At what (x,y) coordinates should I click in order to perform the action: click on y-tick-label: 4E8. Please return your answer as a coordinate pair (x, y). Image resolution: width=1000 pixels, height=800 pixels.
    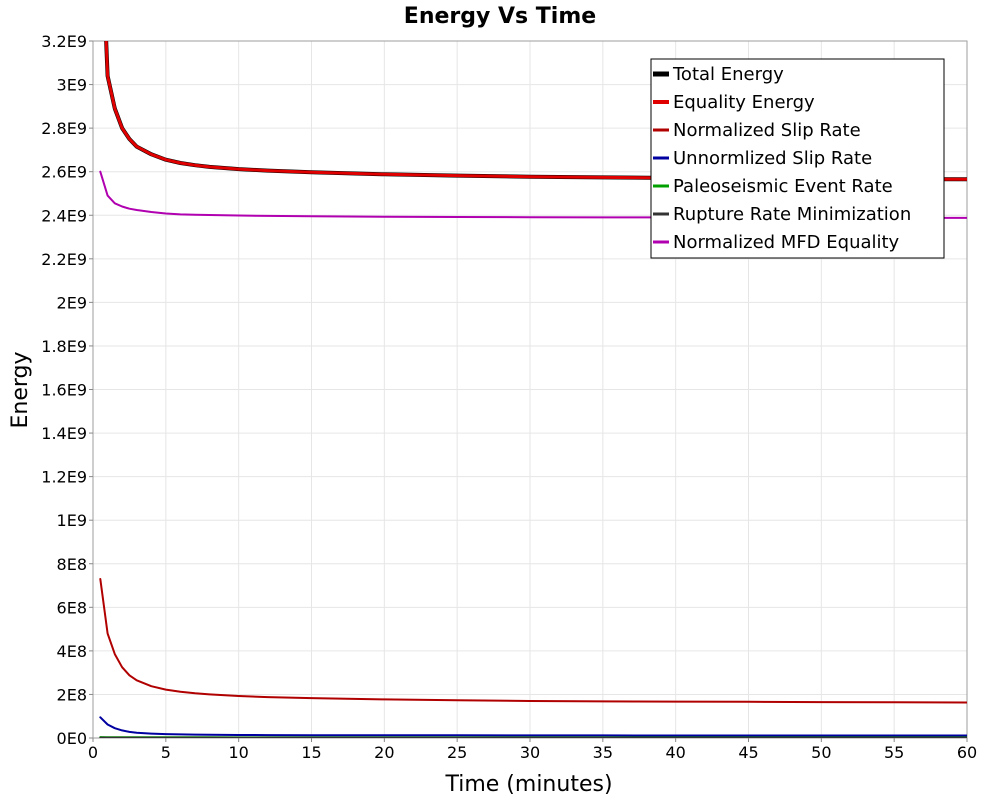
    Looking at the image, I should click on (72, 651).